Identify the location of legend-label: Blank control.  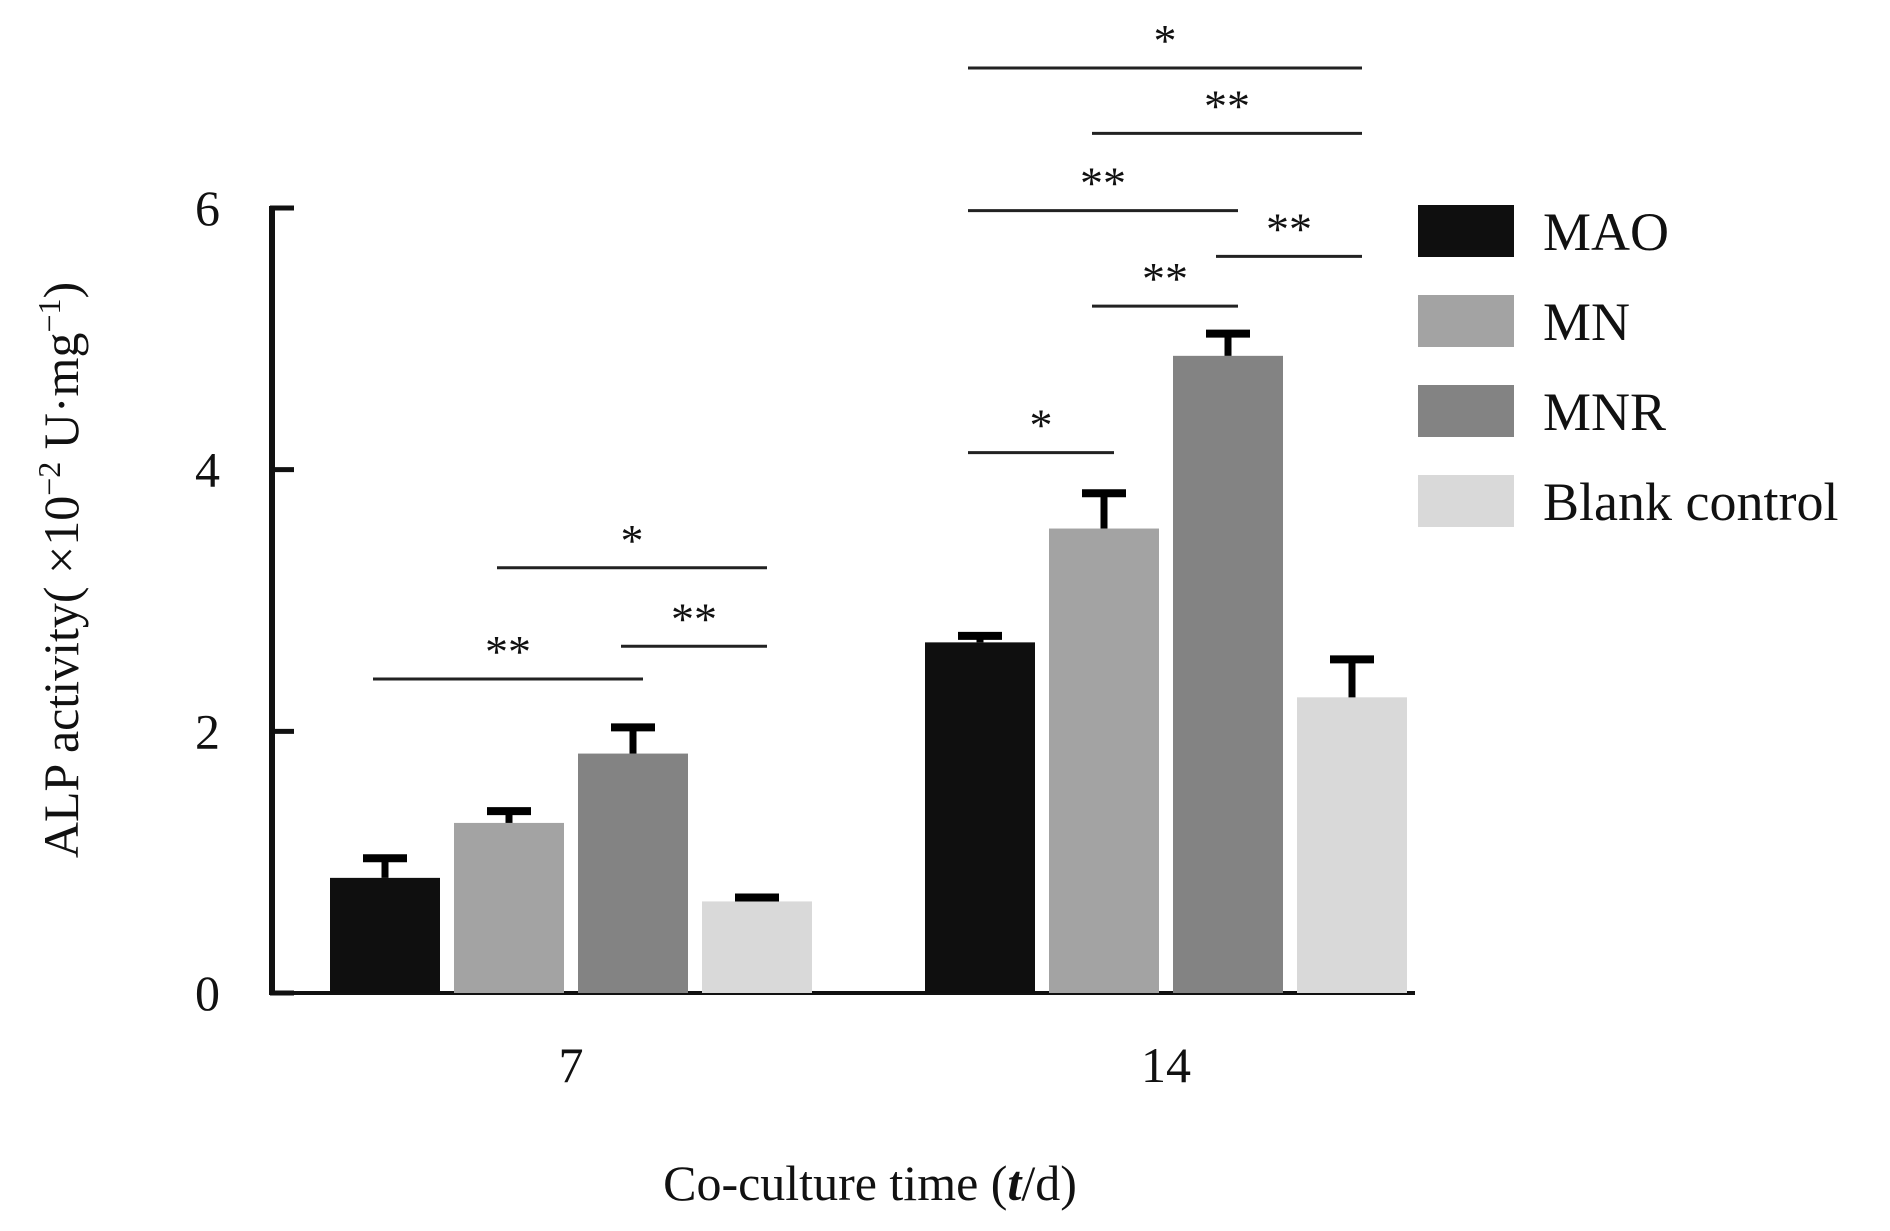
(1690, 502).